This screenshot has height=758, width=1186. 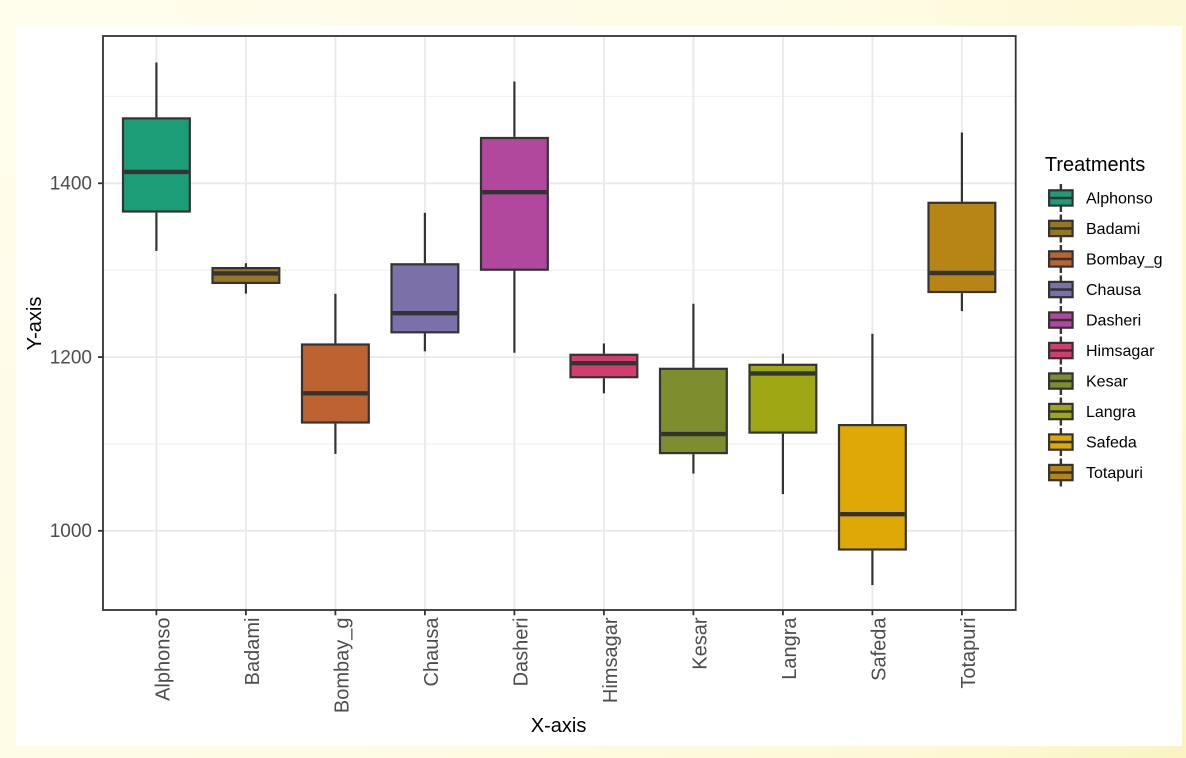 What do you see at coordinates (71, 184) in the screenshot?
I see `svg-text: 1400` at bounding box center [71, 184].